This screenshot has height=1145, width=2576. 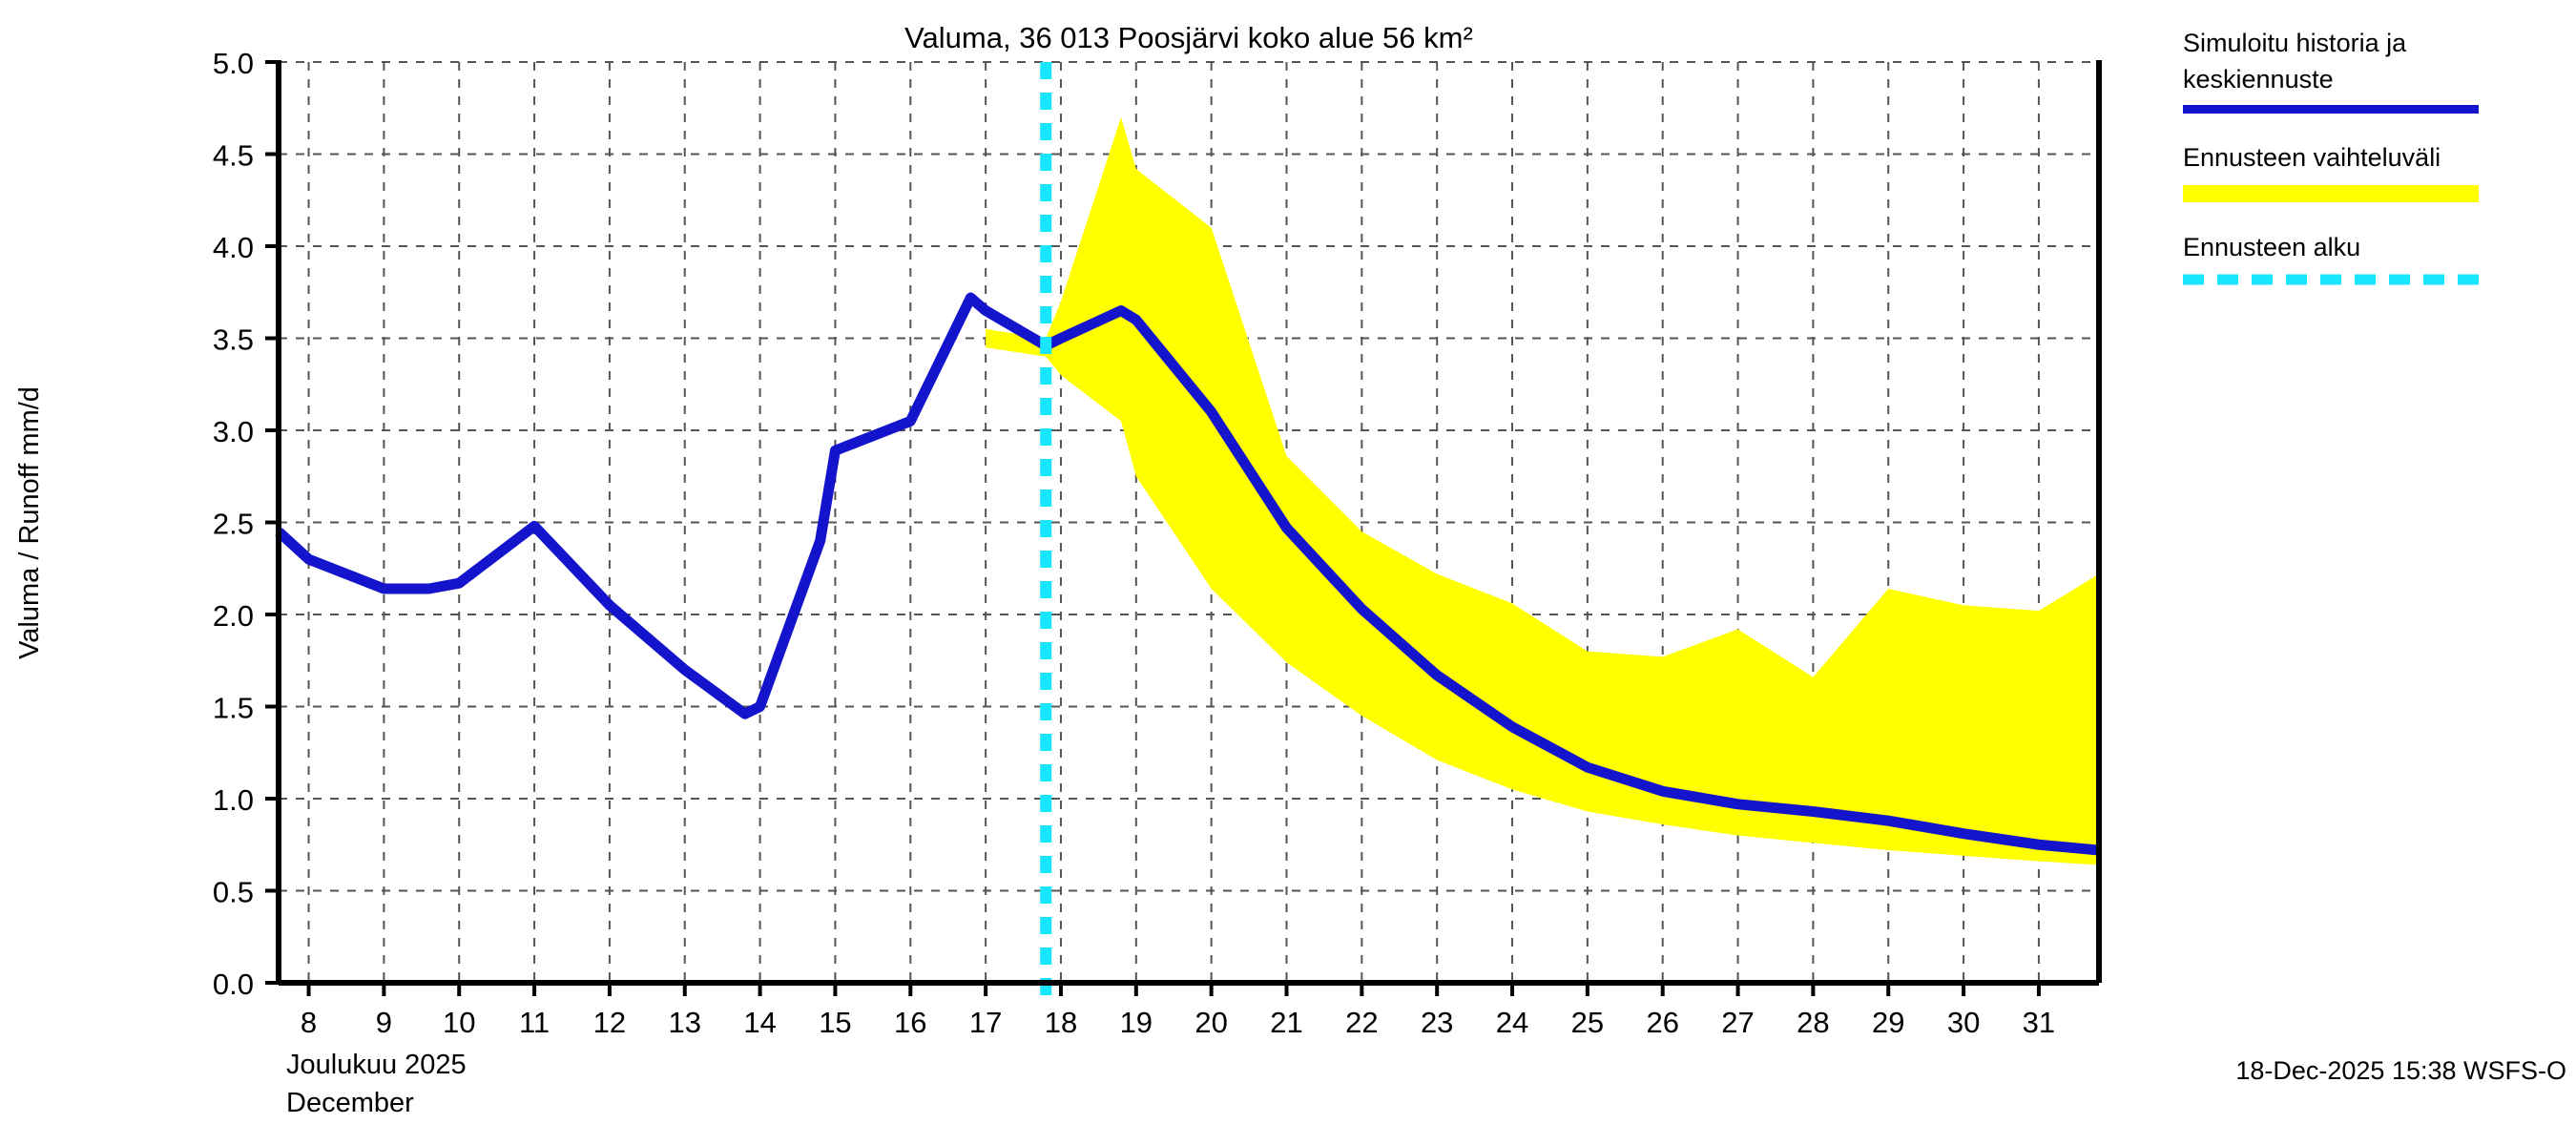 I want to click on y-tick-label: 0.5, so click(x=233, y=892).